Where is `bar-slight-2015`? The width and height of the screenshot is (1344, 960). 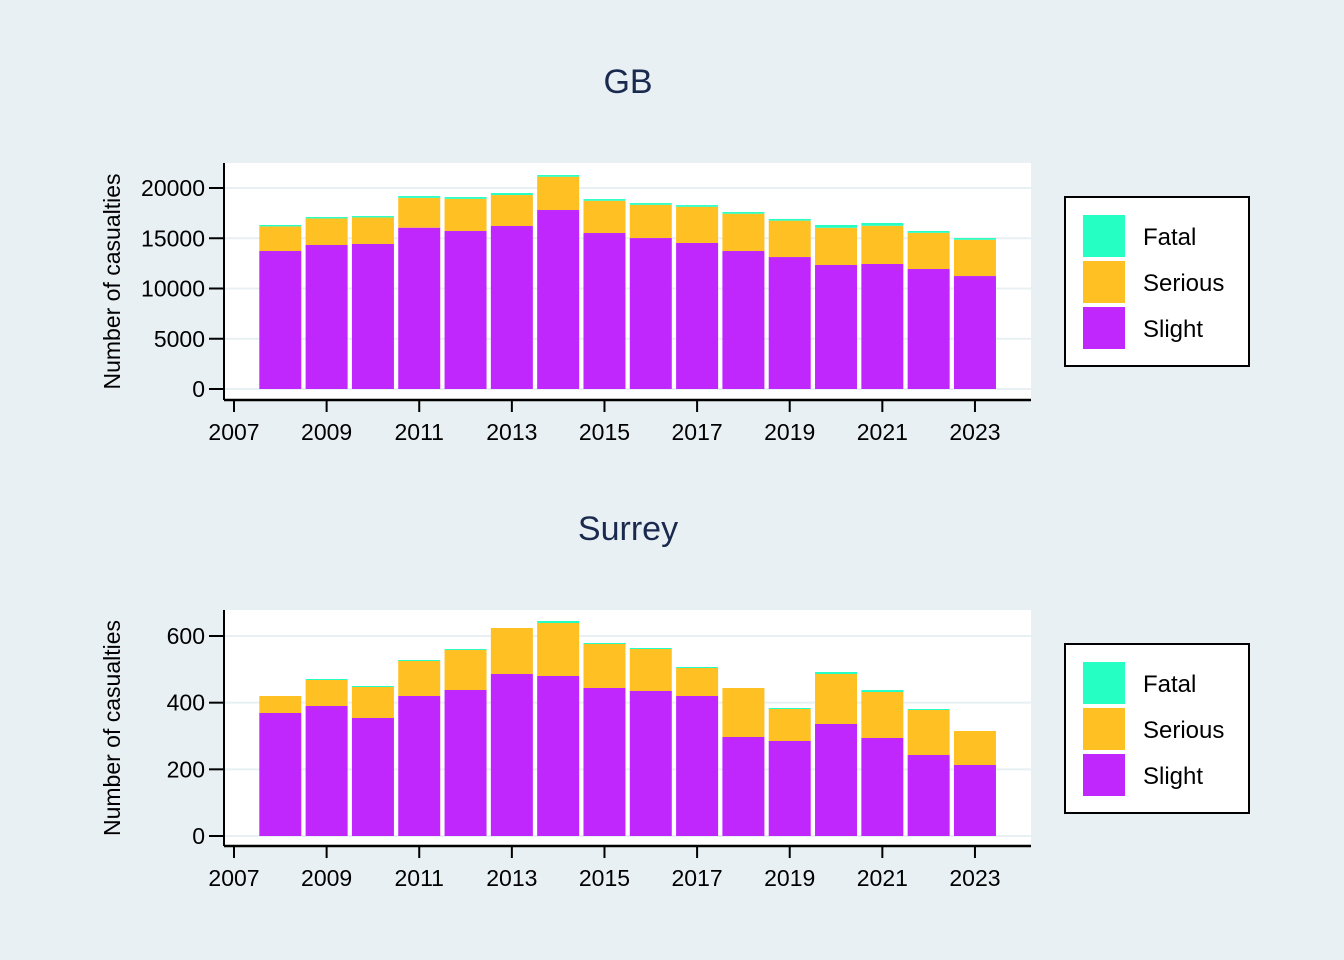 bar-slight-2015 is located at coordinates (604, 311).